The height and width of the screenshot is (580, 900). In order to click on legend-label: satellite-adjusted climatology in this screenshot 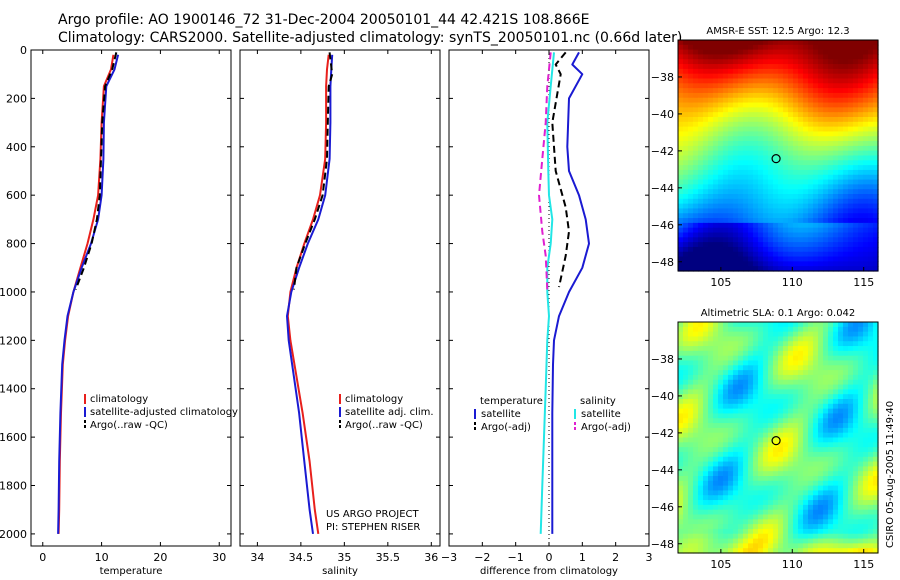, I will do `click(164, 412)`.